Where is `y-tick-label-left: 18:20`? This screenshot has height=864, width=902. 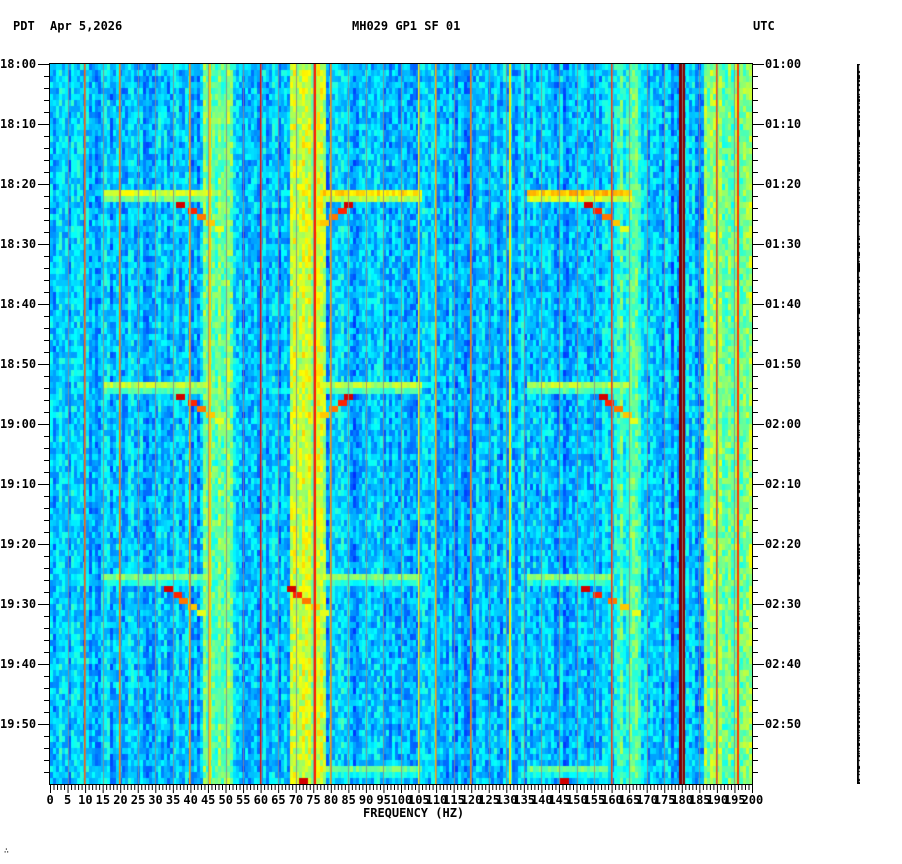 y-tick-label-left: 18:20 is located at coordinates (18, 184).